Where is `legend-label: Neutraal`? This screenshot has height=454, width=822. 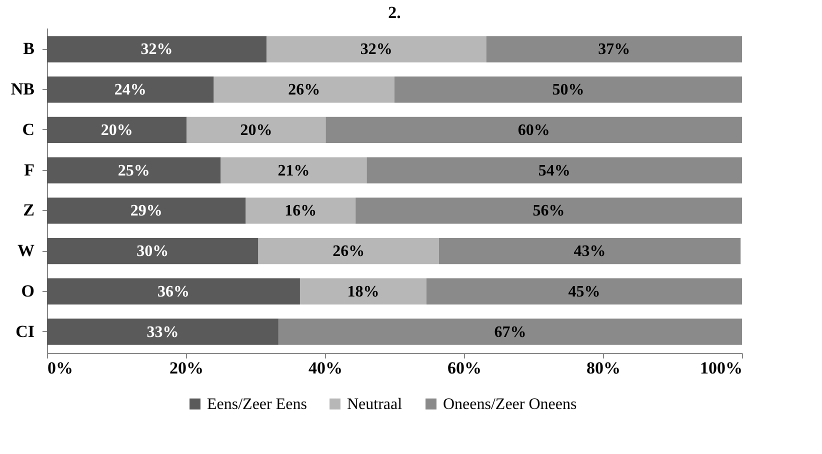
legend-label: Neutraal is located at coordinates (375, 404).